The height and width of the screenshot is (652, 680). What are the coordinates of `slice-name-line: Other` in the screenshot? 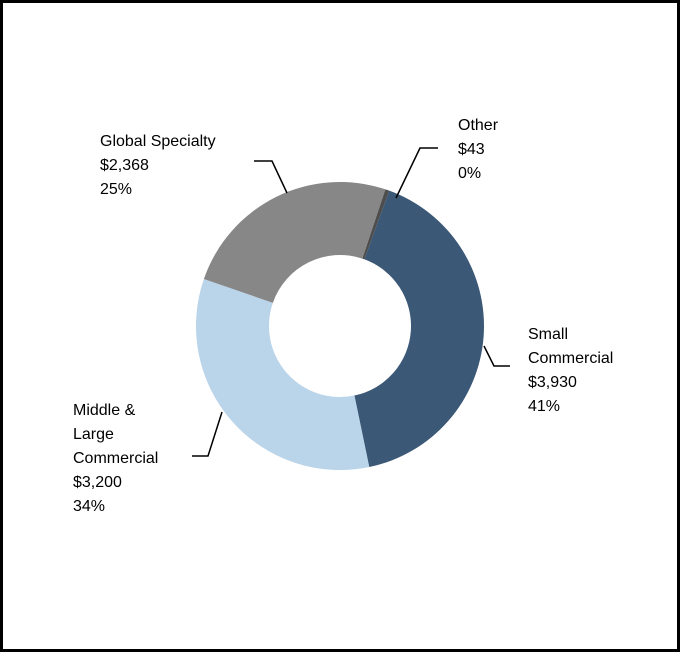 It's located at (478, 125).